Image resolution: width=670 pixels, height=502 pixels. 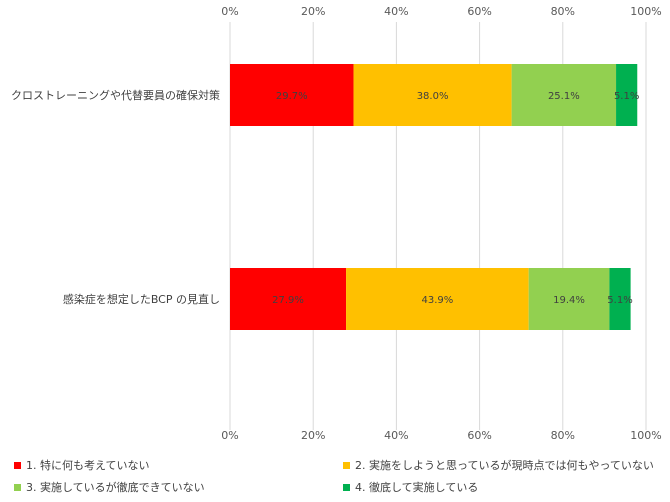 I want to click on x-axis-bottom: 0% 20% 40% 60% 80% 100%, so click(x=441, y=435).